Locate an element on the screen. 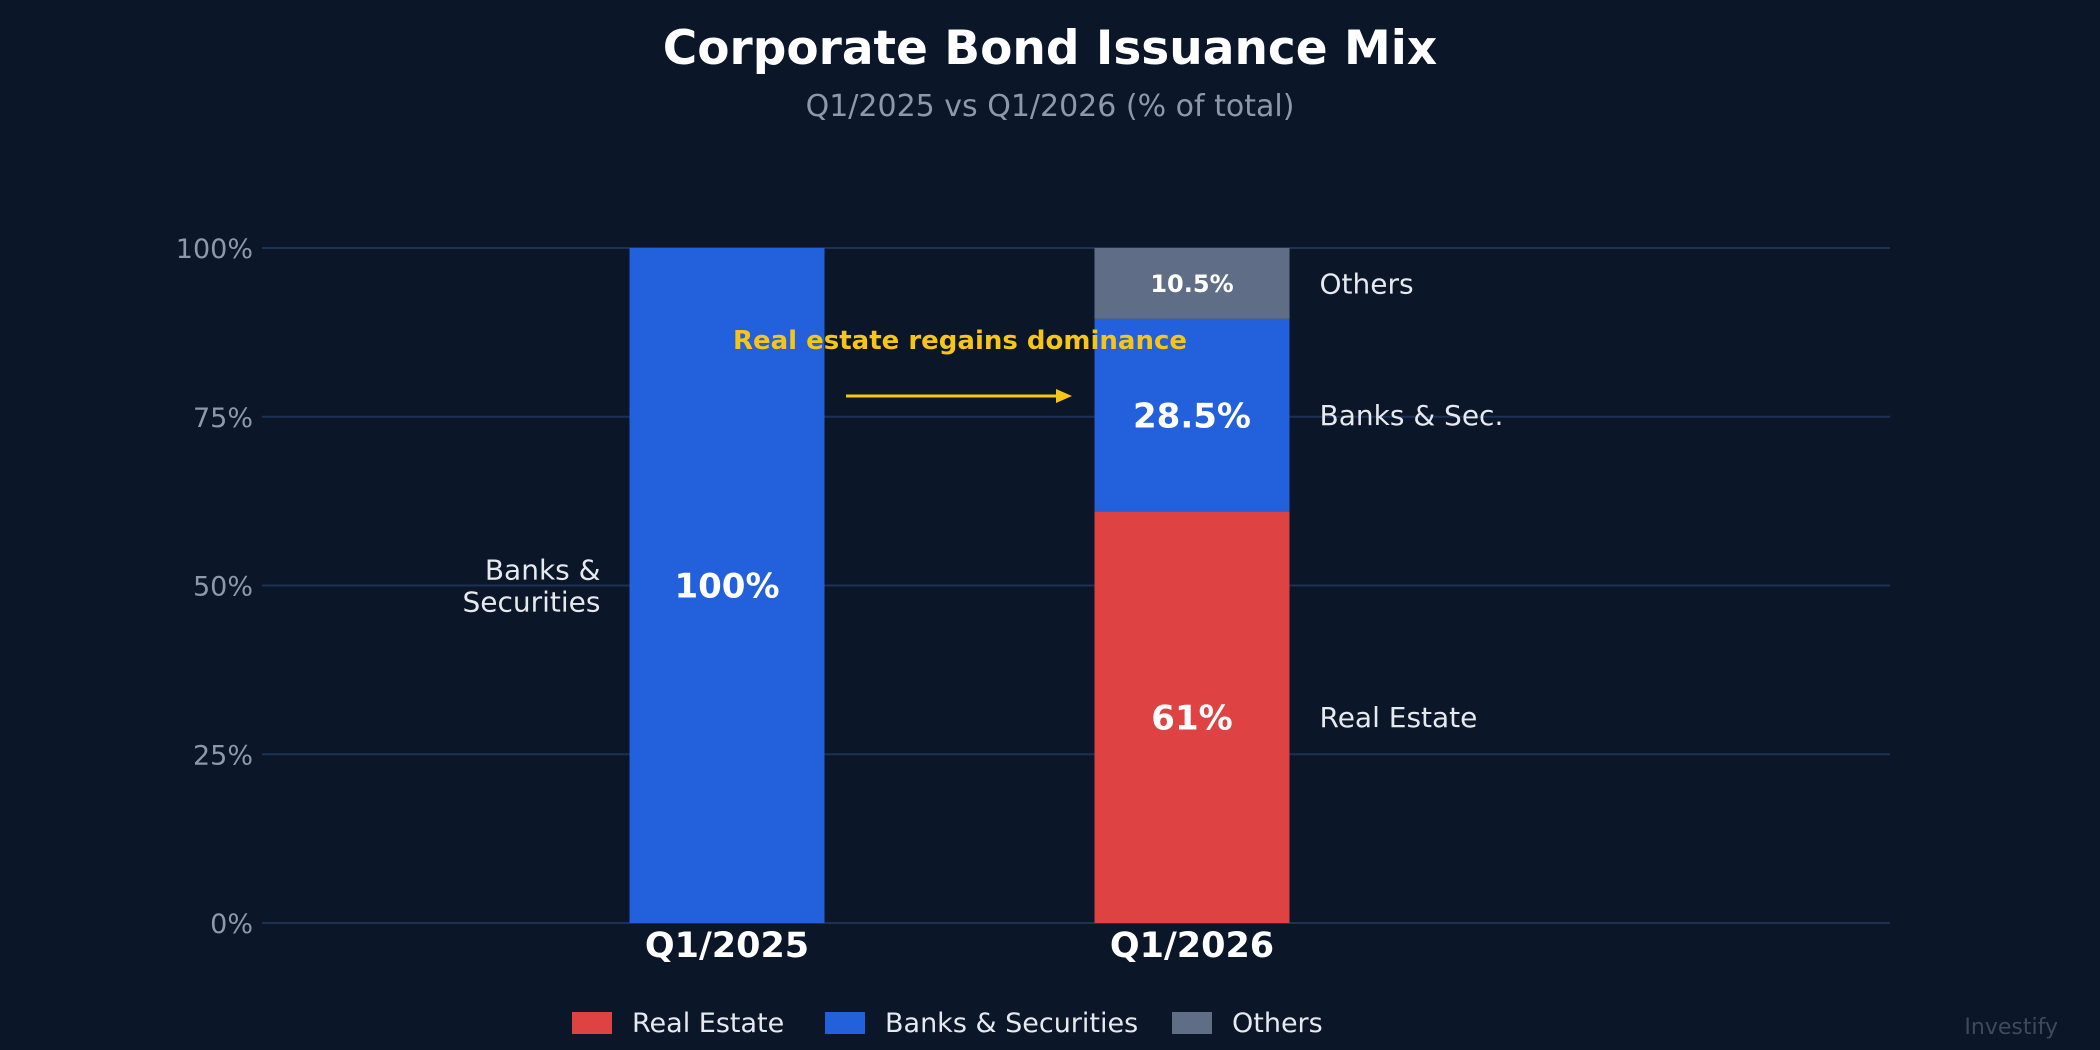 The width and height of the screenshot is (2100, 1050). side-label-banks-securities: Banks & Sec. is located at coordinates (1412, 415).